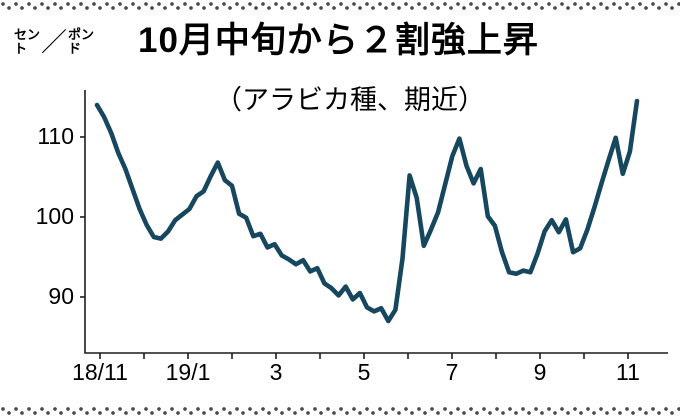 Image resolution: width=680 pixels, height=417 pixels. I want to click on chart-subtitle: （アラビカ種、期近）, so click(350, 100).